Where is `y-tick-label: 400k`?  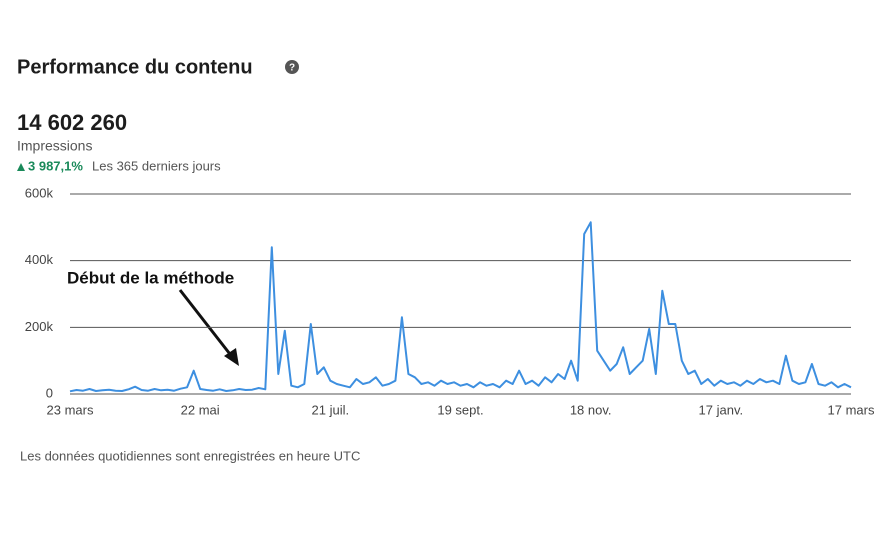 y-tick-label: 400k is located at coordinates (39, 259).